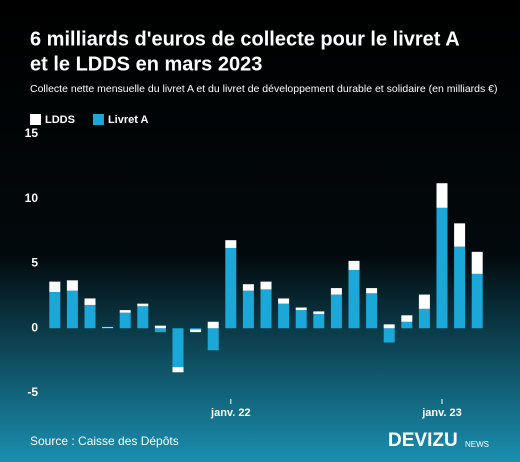 This screenshot has width=520, height=462. I want to click on y-tick-label: 5, so click(34, 263).